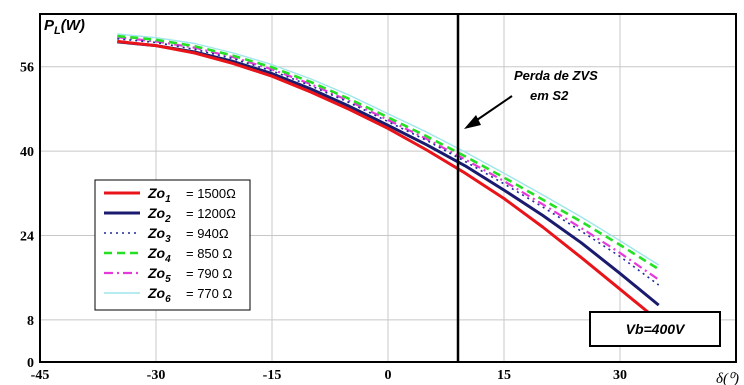 This screenshot has height=385, width=744. What do you see at coordinates (159, 295) in the screenshot?
I see `legend-label-zo6: Zo6` at bounding box center [159, 295].